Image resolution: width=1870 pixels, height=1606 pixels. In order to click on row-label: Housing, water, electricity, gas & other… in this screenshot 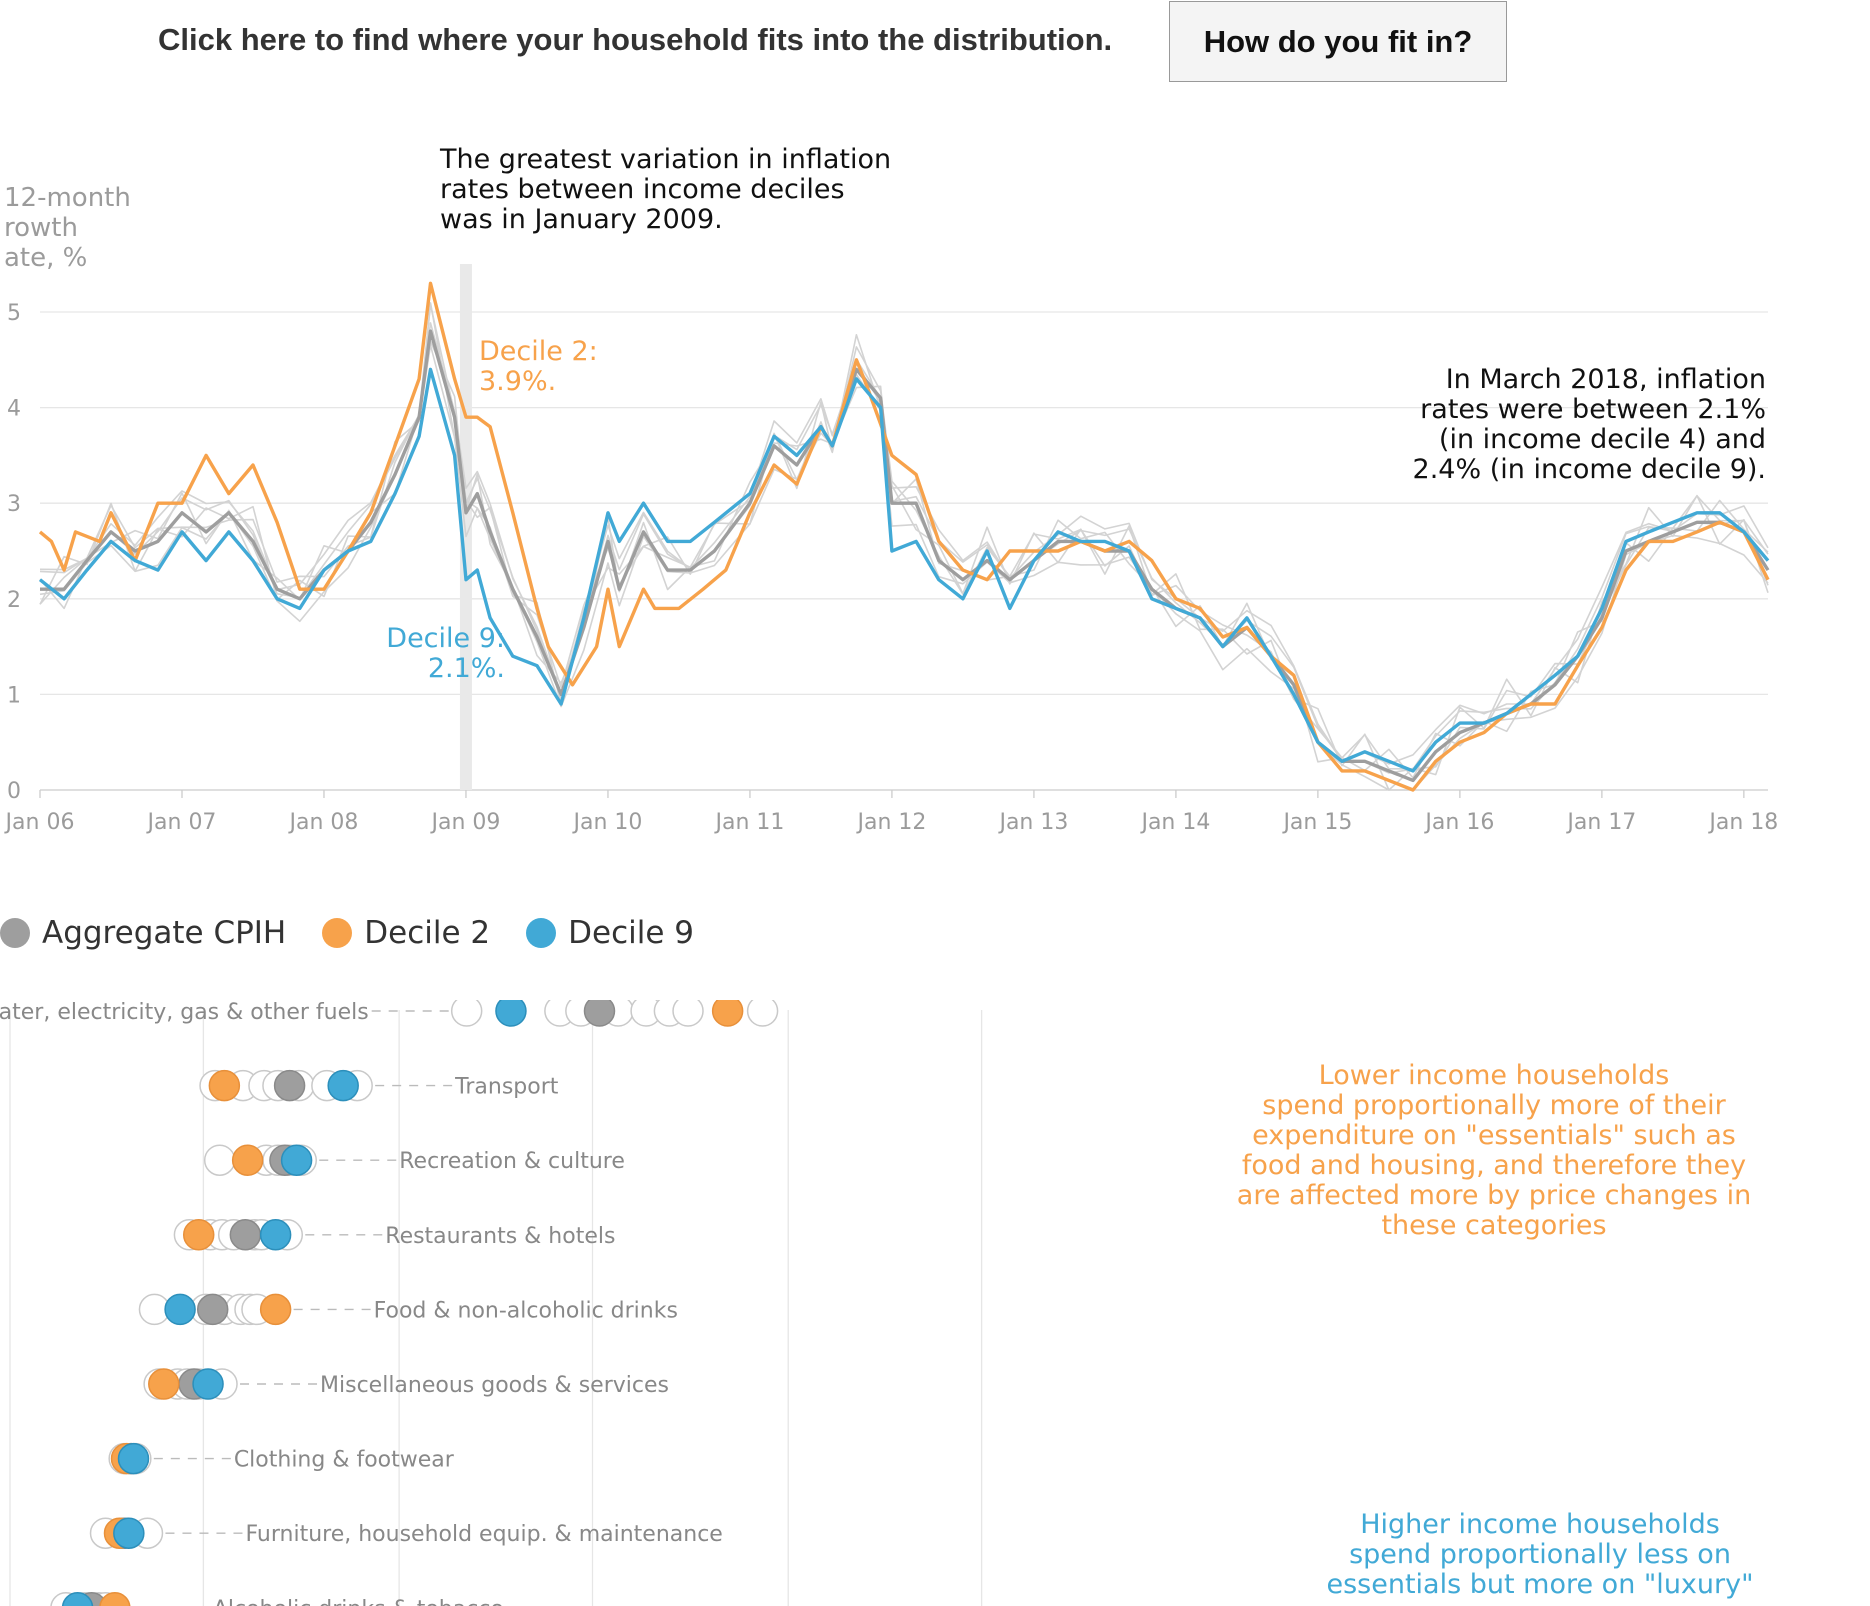, I will do `click(184, 1012)`.